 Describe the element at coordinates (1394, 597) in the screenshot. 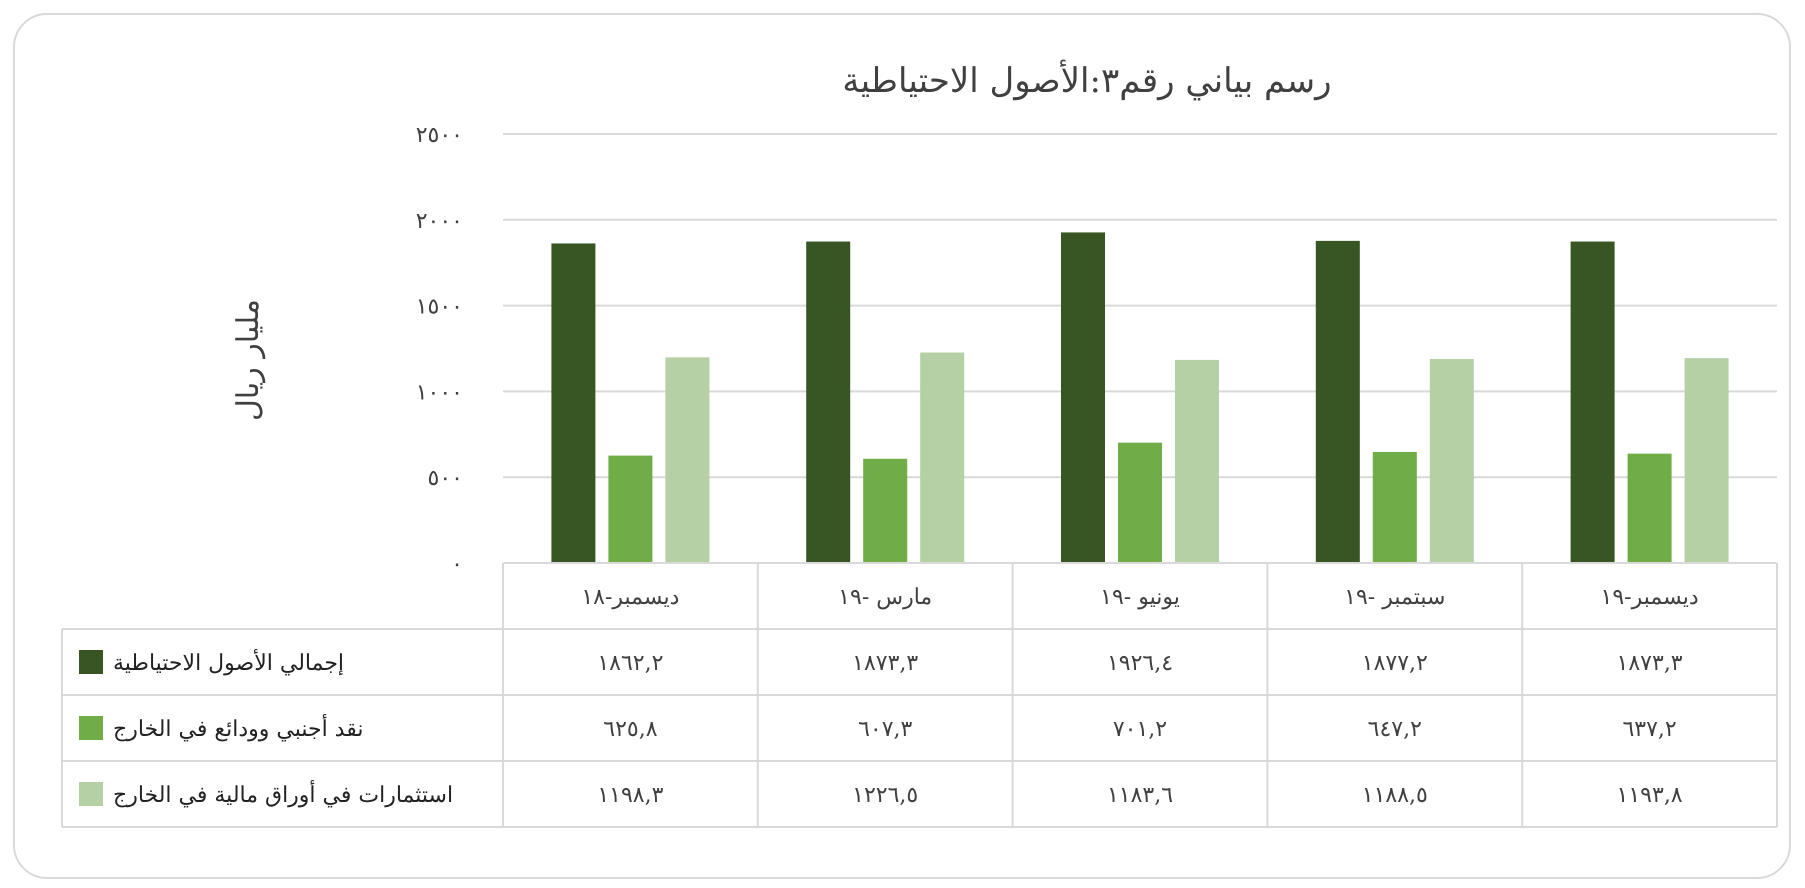

I see `category-label: سبتمبر -١٩` at that location.